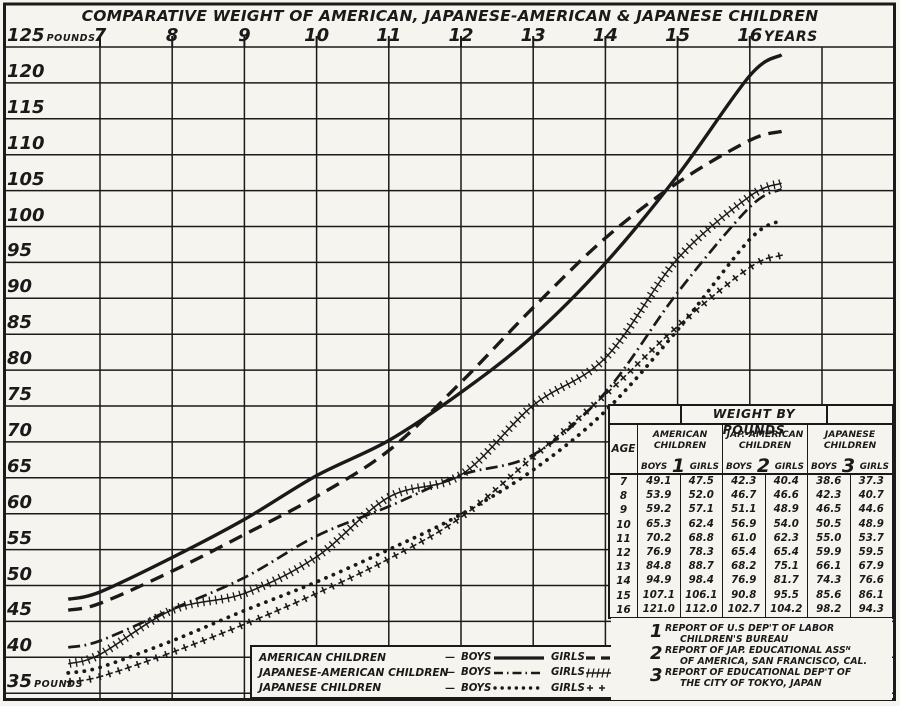 This screenshot has width=900, height=706. I want to click on table-value-cell: 48.9, so click(786, 510).